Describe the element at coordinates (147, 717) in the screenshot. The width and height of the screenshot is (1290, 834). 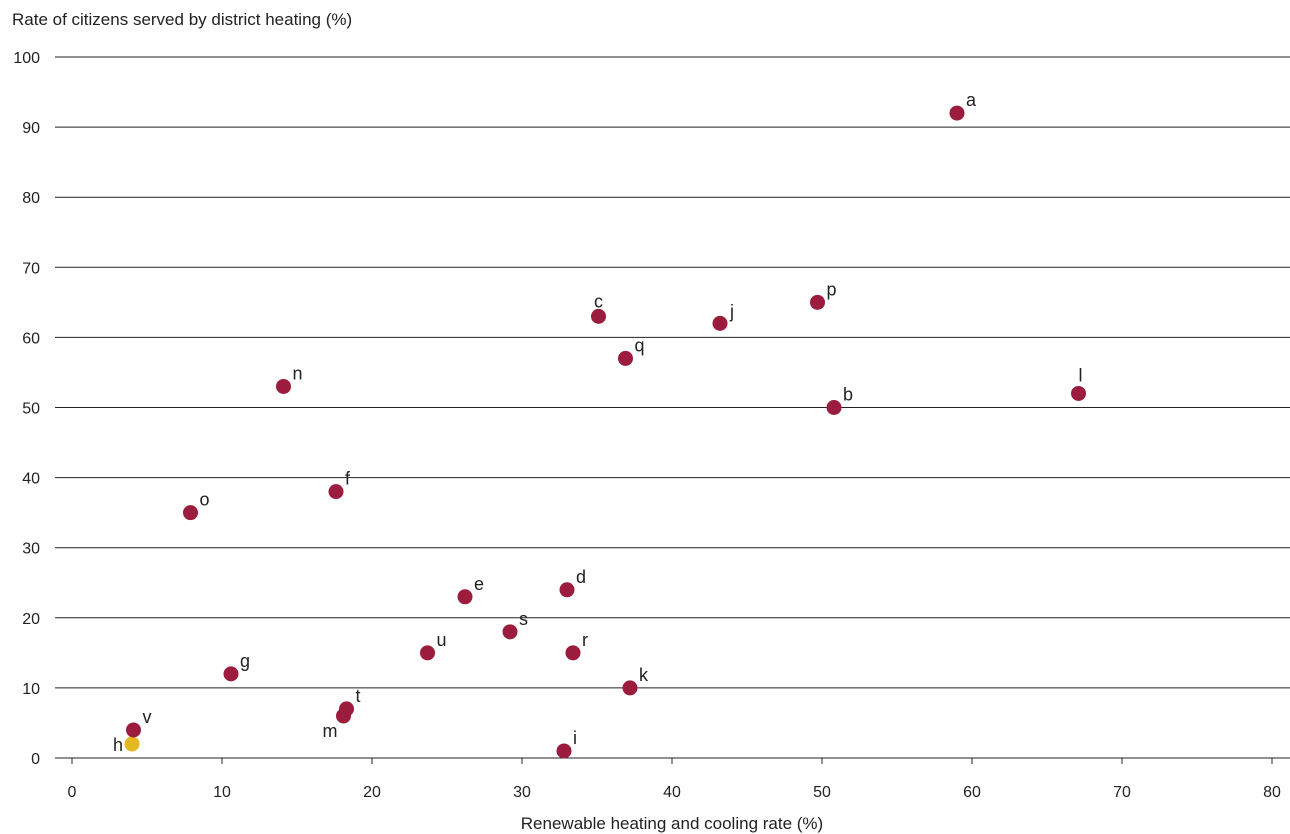
I see `point-label-v: v` at that location.